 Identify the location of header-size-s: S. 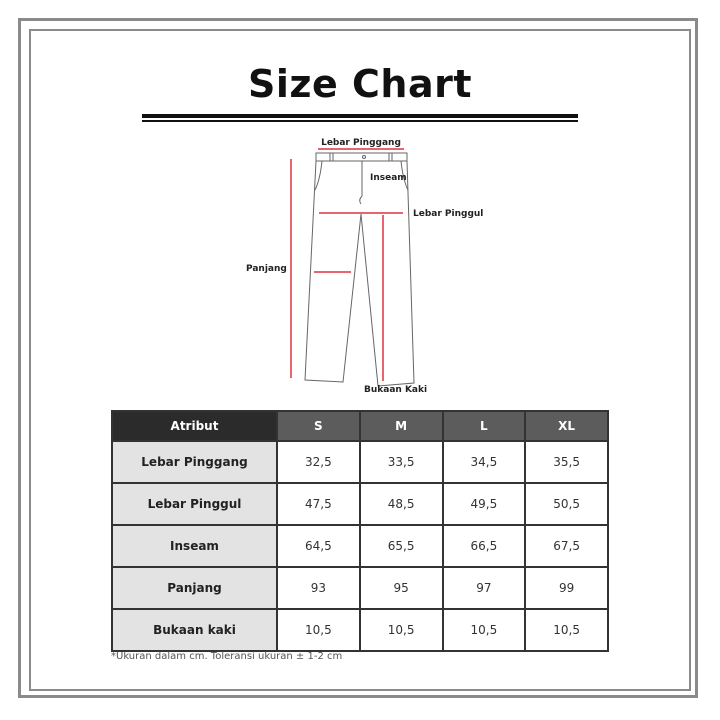
(318, 426).